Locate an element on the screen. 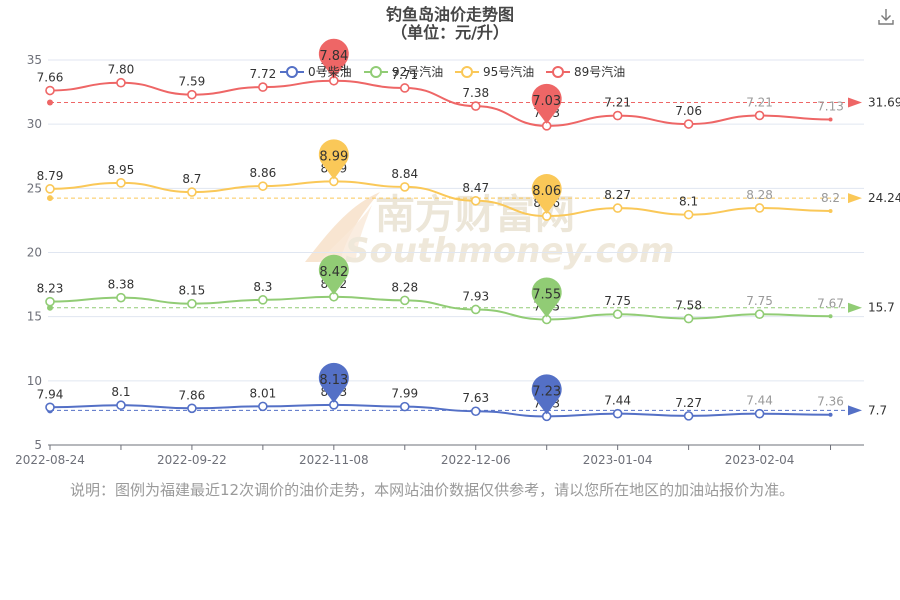 This screenshot has width=900, height=600. extreme-pin-label: 7.84 is located at coordinates (333, 56).